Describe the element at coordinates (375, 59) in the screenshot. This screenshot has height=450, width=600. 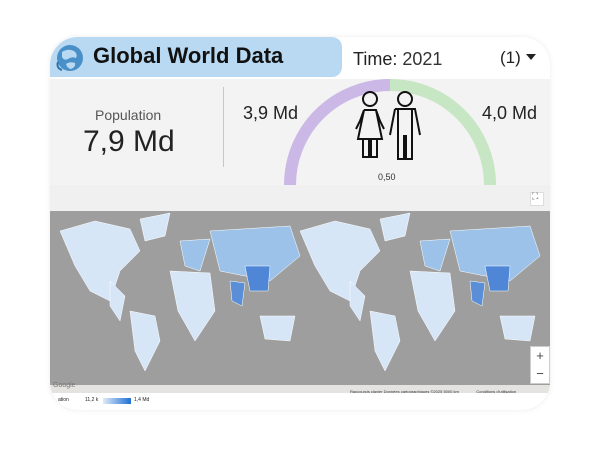
I see `time-label: Time:` at that location.